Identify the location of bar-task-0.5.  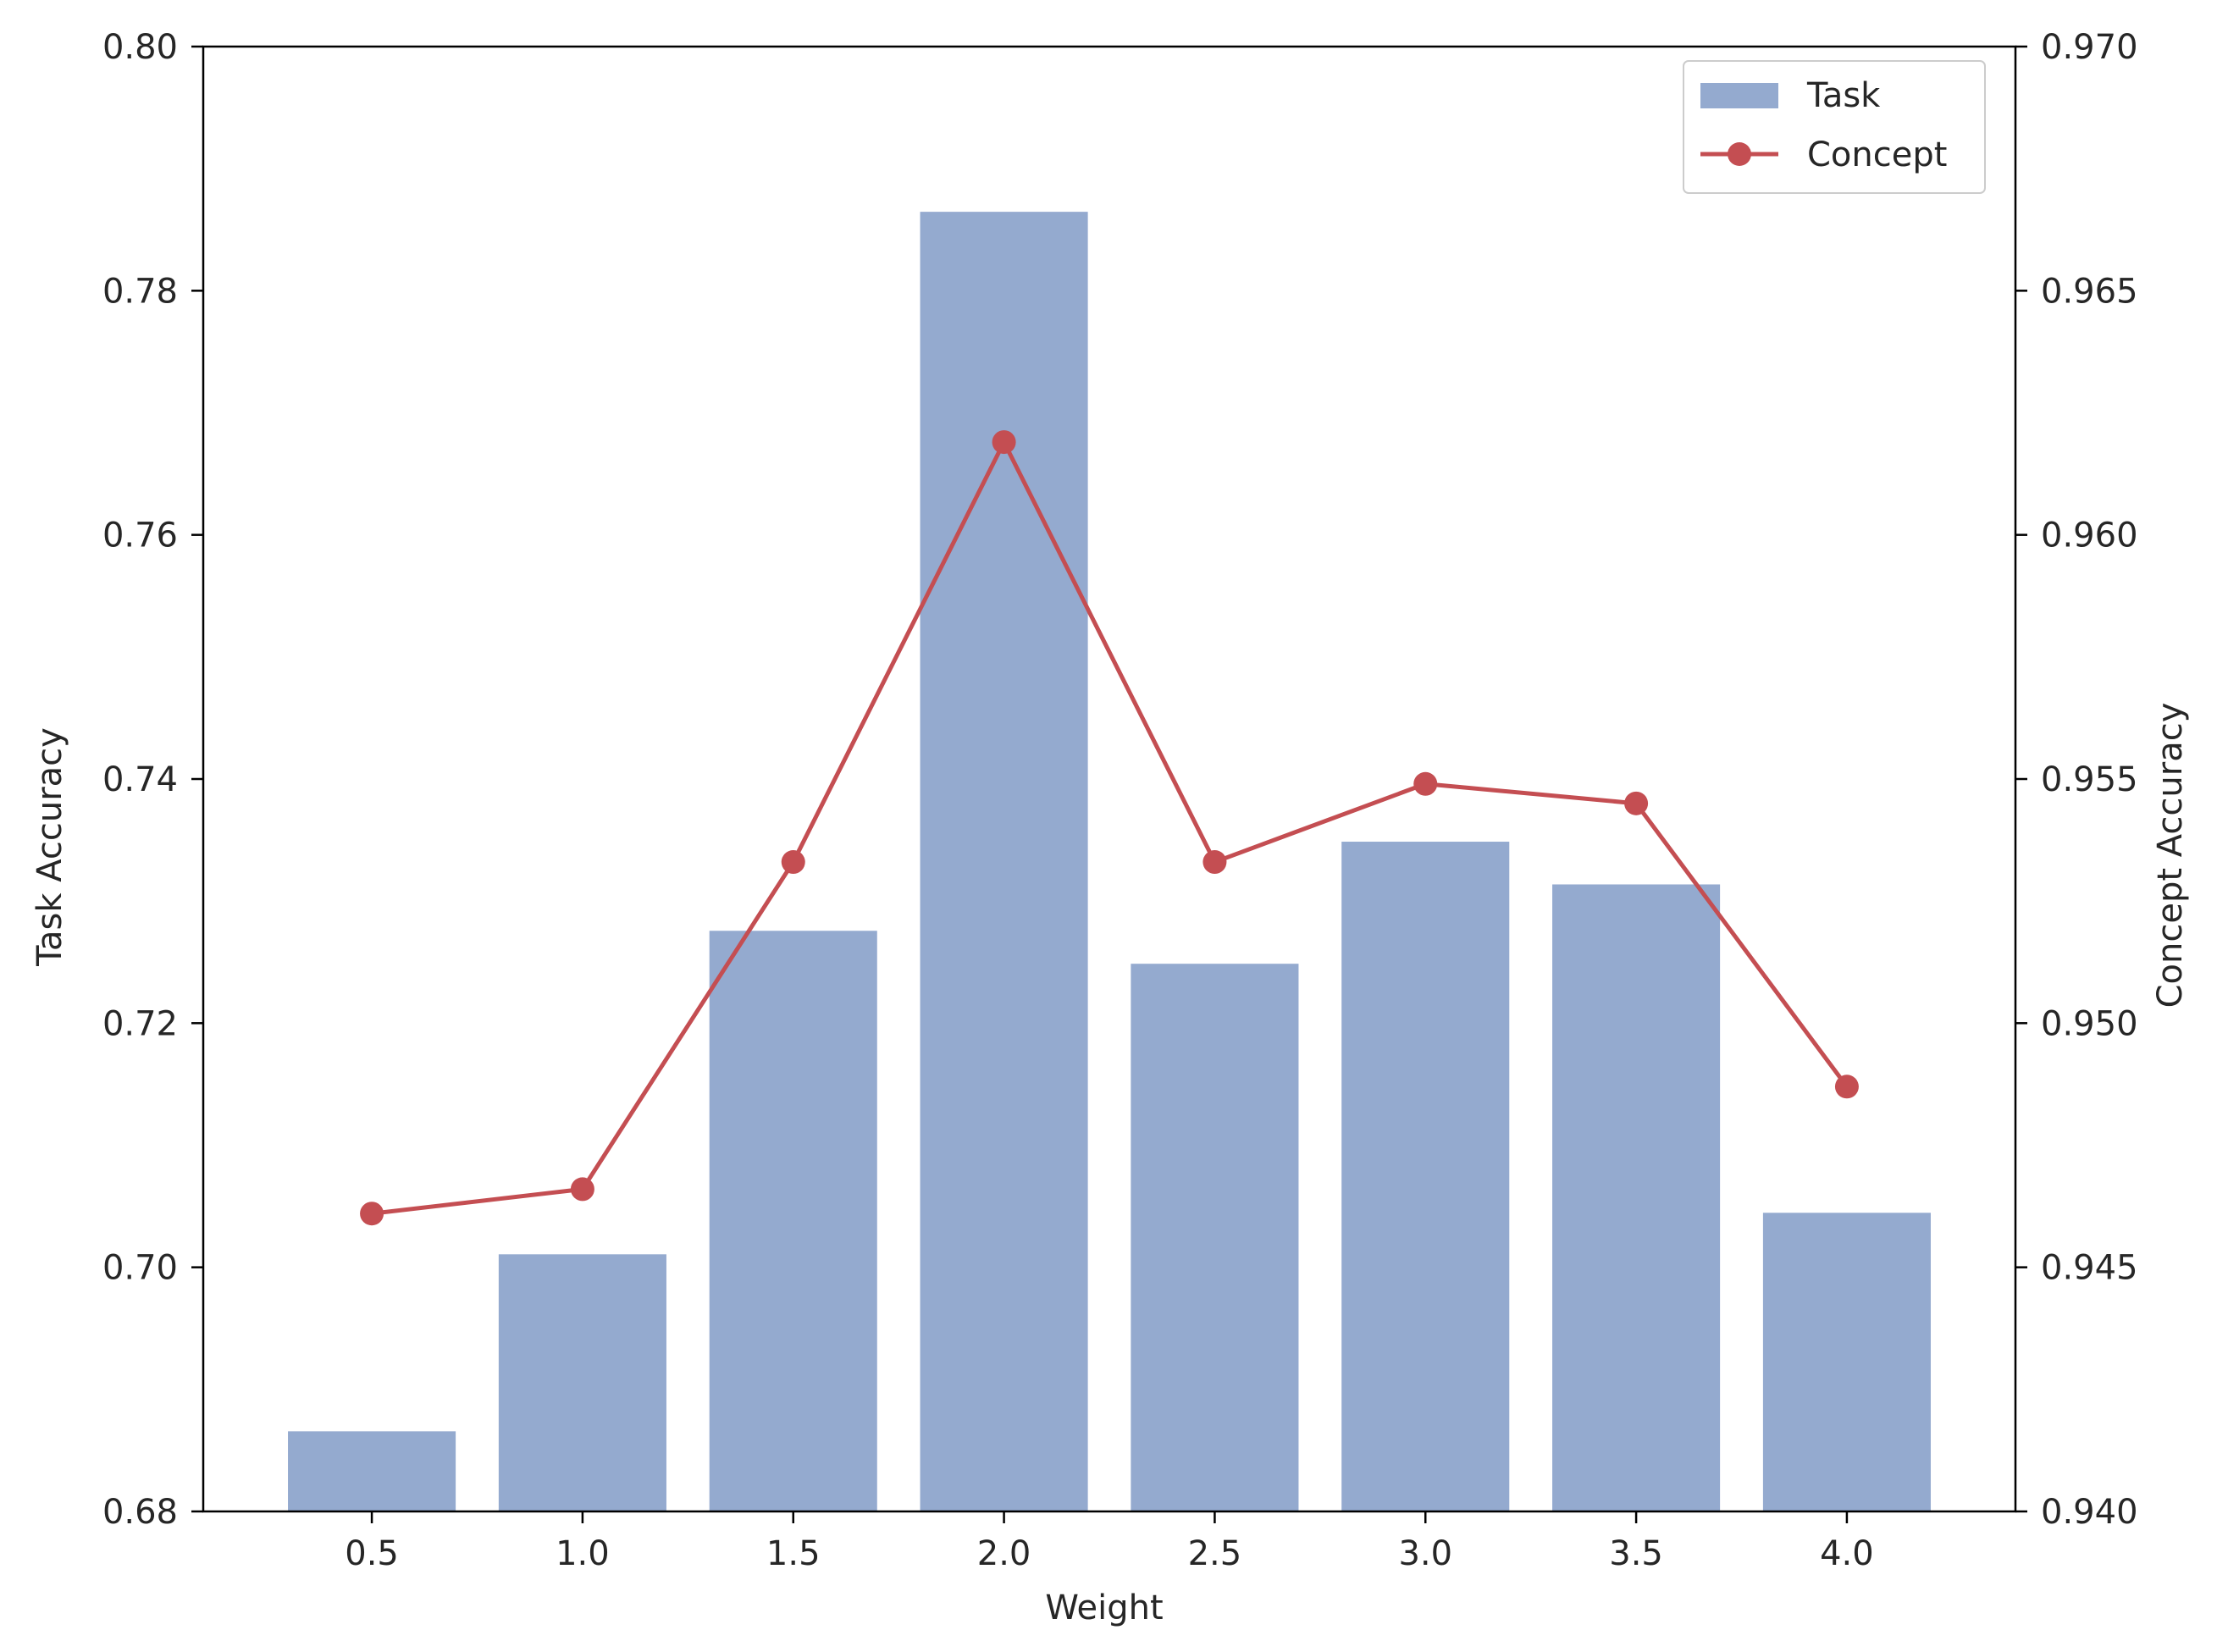
(372, 1471).